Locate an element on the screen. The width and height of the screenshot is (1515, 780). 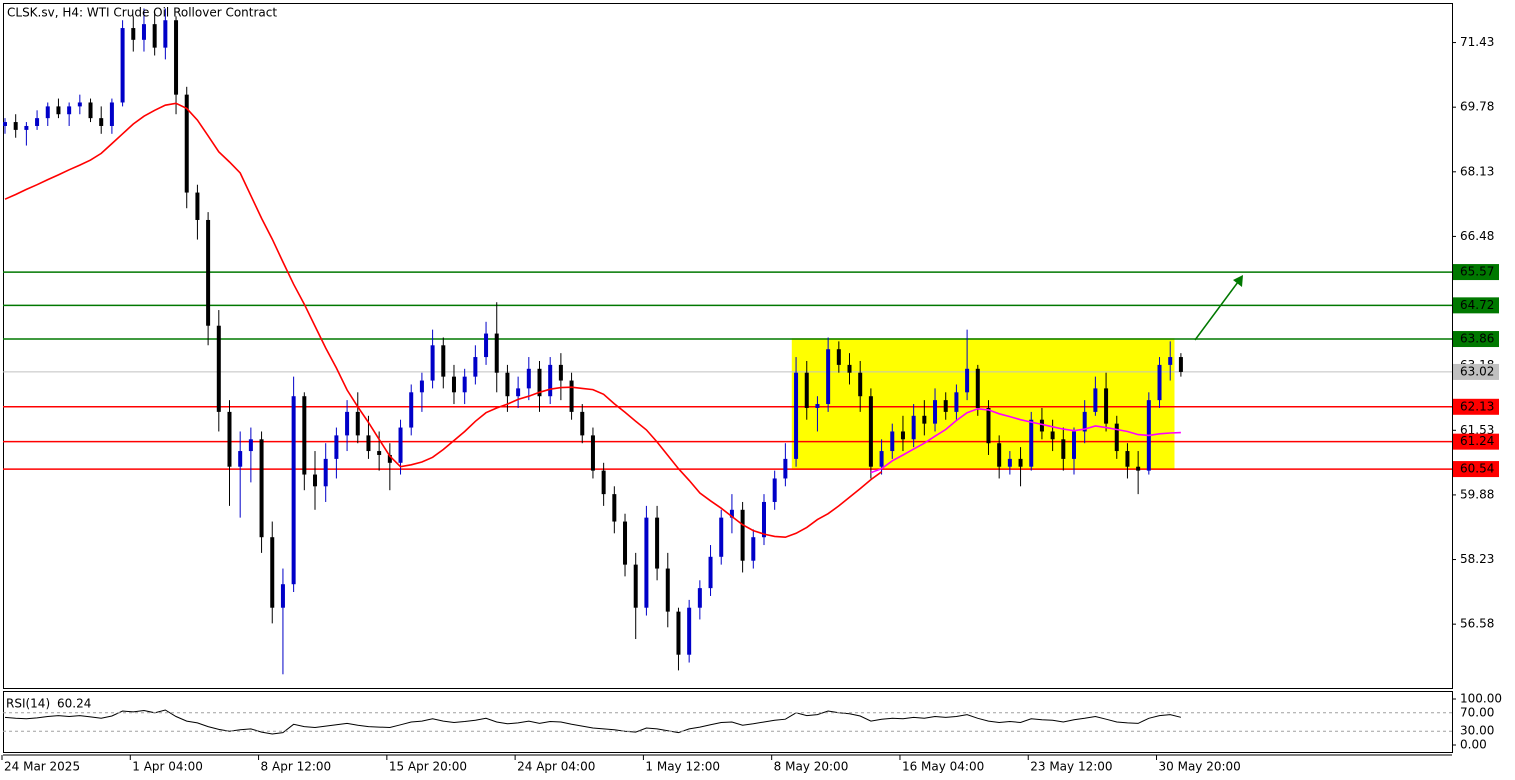
y-tick-label: 69.78 is located at coordinates (1477, 107).